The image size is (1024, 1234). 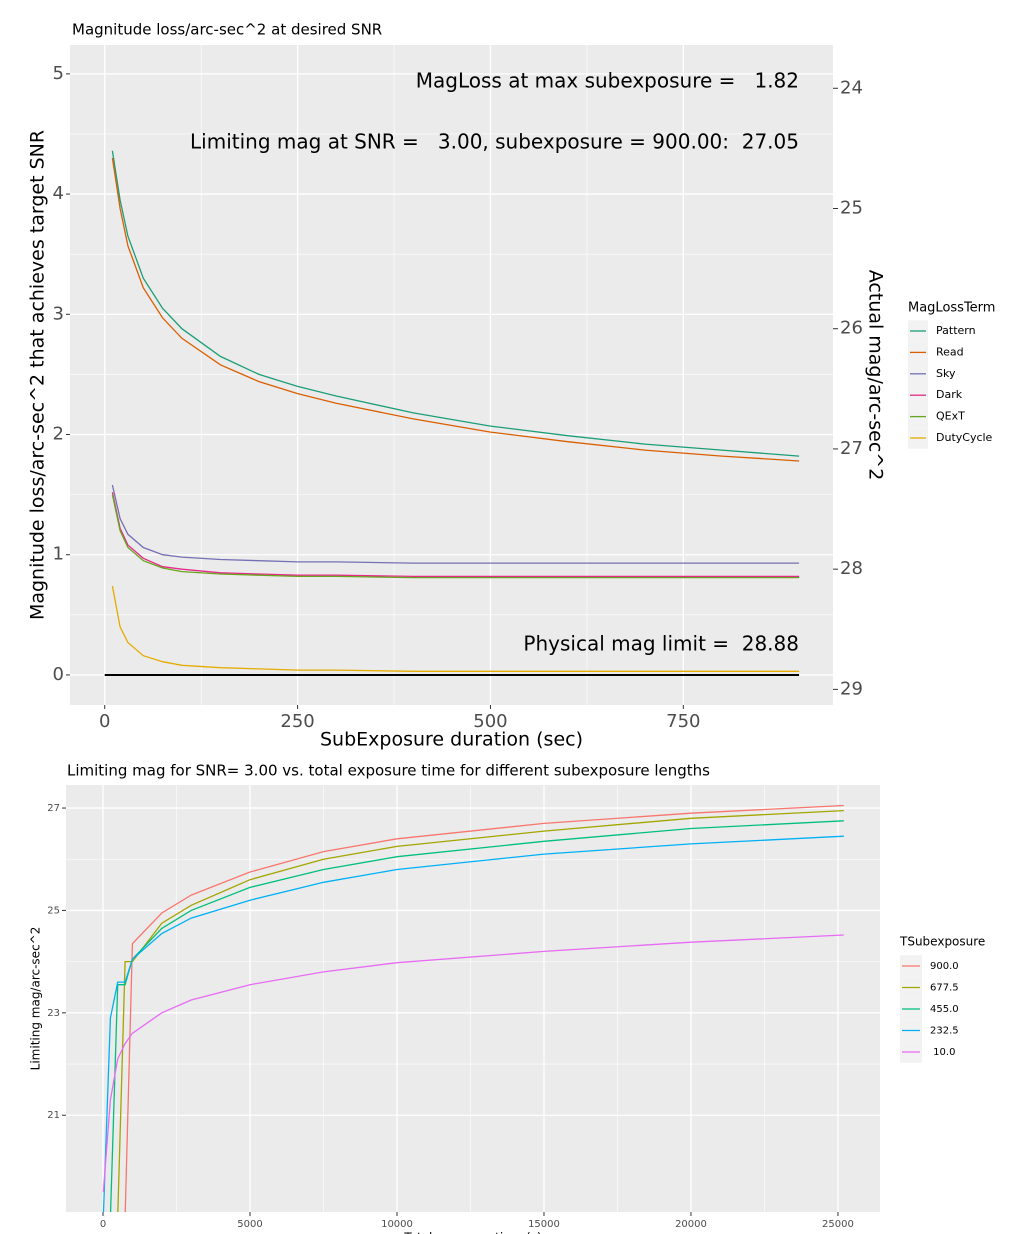 What do you see at coordinates (53, 1013) in the screenshot?
I see `y-tick-label: 23` at bounding box center [53, 1013].